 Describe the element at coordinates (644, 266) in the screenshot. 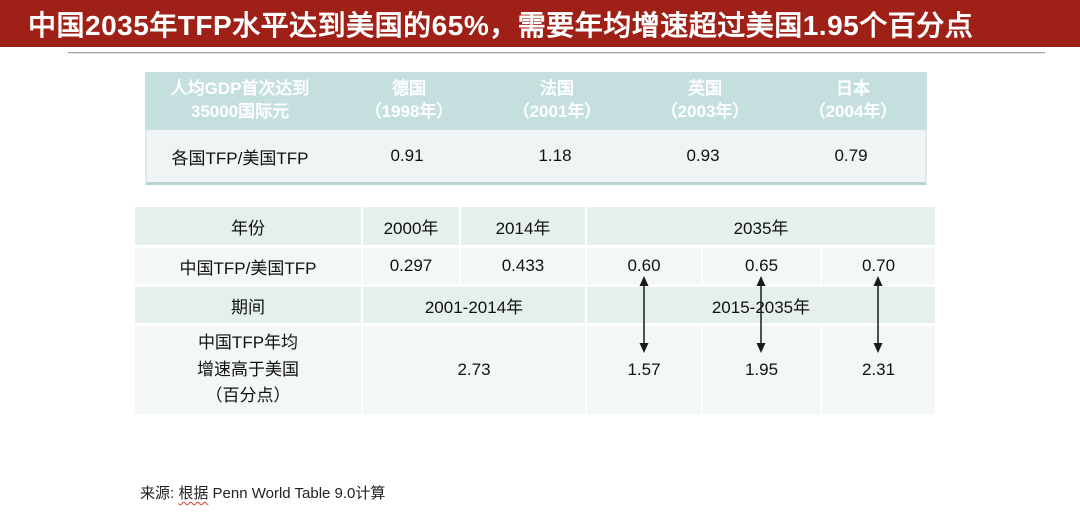

I see `tfp-2035-low: 0.60` at that location.